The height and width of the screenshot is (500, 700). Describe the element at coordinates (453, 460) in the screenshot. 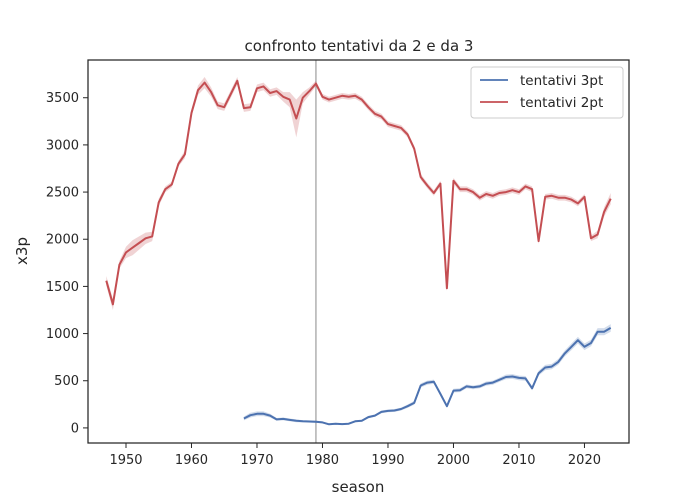

I see `x-tick-label: 2000` at that location.